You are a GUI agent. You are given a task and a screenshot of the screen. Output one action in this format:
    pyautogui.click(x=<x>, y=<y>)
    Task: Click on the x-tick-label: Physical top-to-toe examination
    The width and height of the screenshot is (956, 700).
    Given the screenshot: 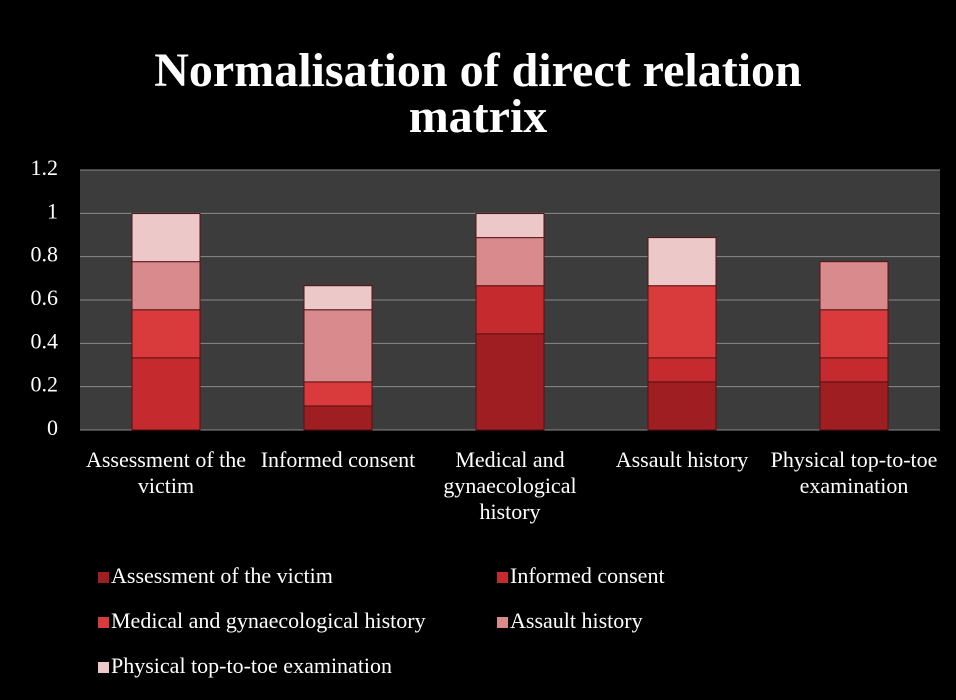 What is the action you would take?
    pyautogui.click(x=854, y=472)
    